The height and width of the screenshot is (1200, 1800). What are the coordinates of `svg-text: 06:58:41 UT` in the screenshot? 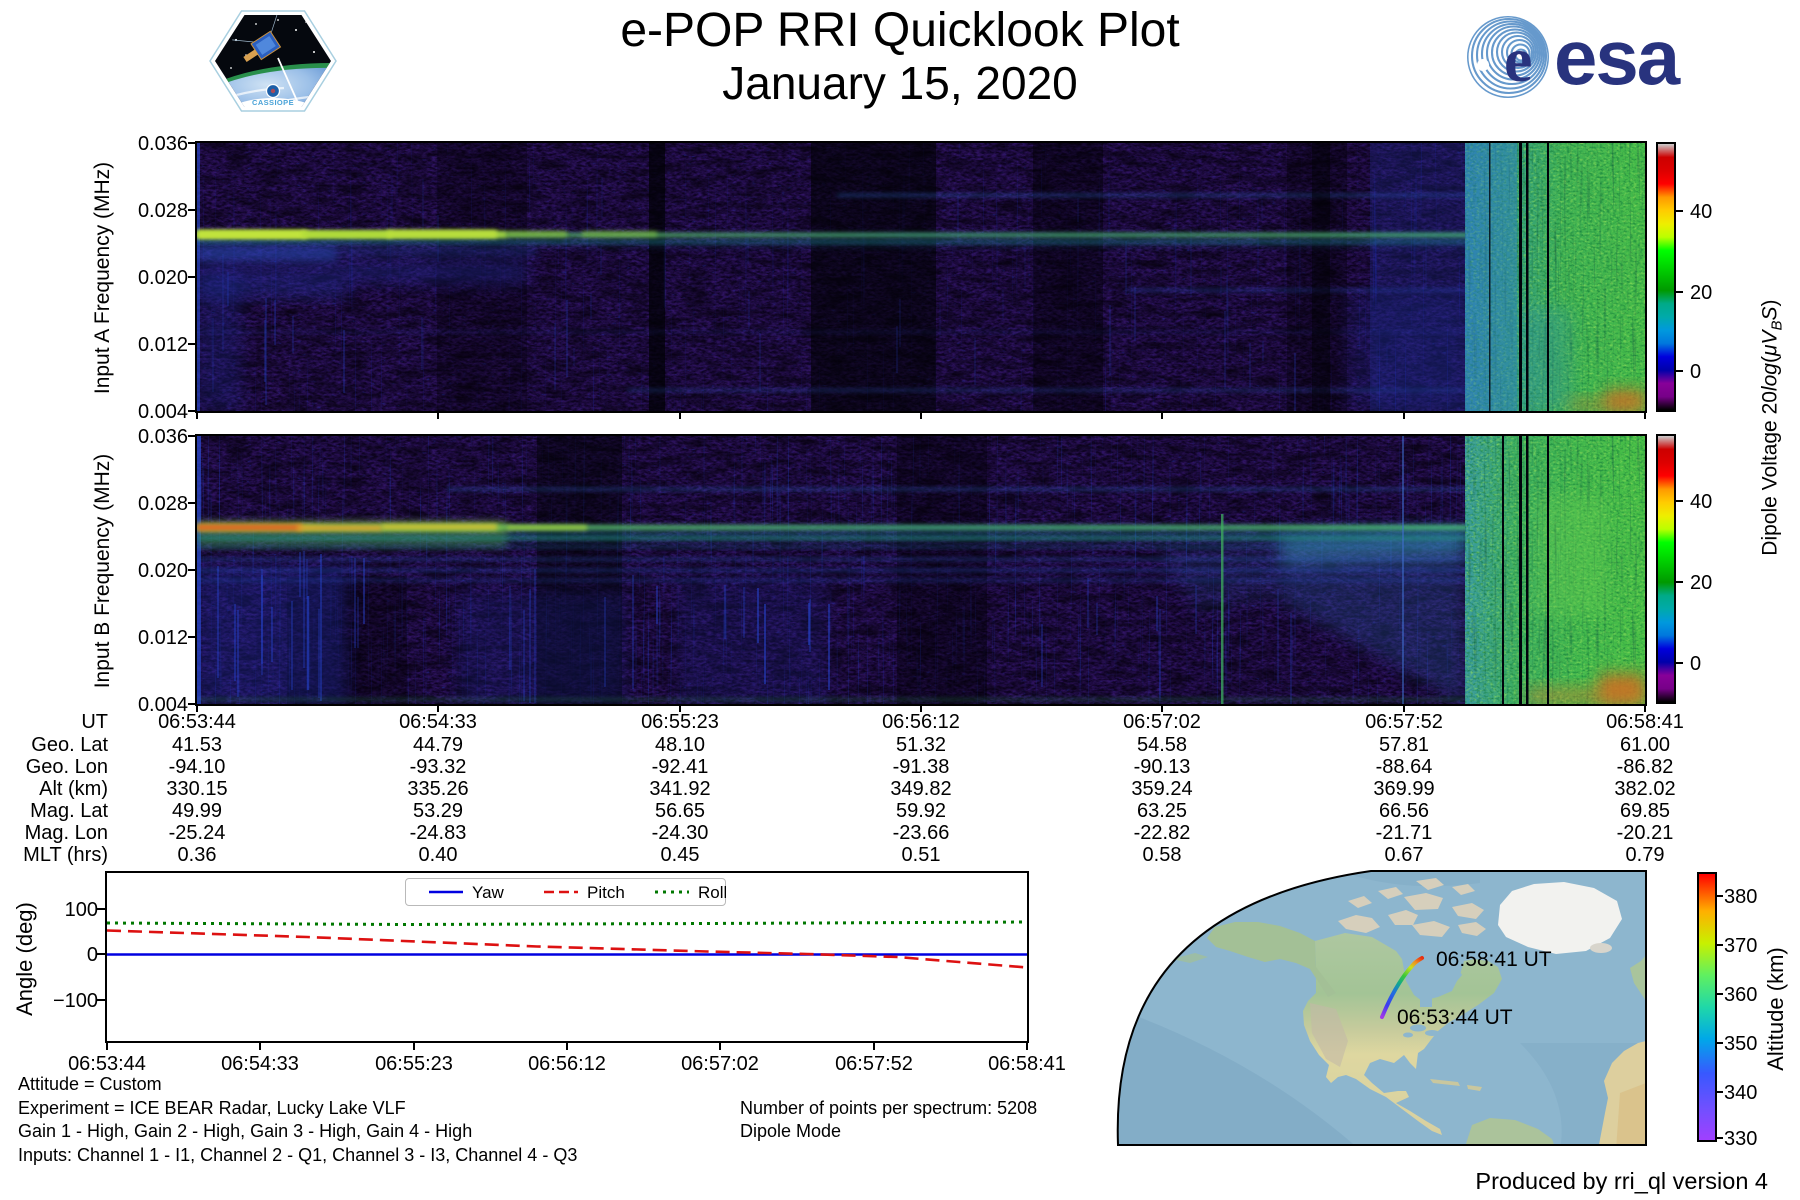 It's located at (1494, 959).